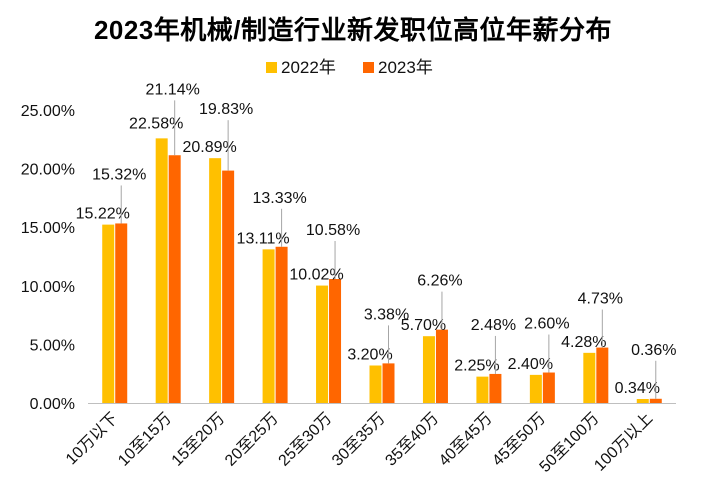 The image size is (706, 495). I want to click on data-label-2023: 13.33%, so click(279, 198).